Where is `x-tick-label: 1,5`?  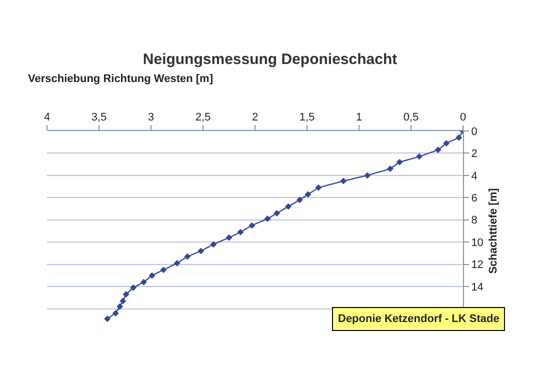 x-tick-label: 1,5 is located at coordinates (307, 118).